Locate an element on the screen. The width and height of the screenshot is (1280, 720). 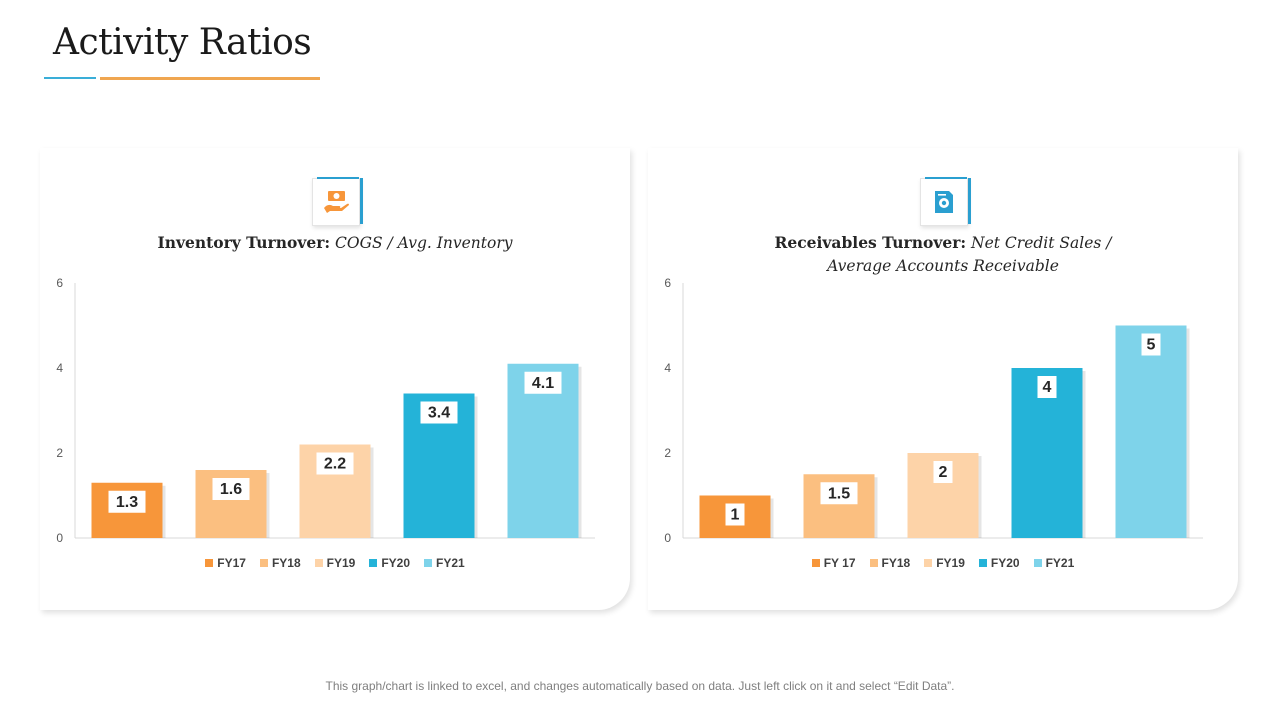
data-label: 4 is located at coordinates (1047, 387).